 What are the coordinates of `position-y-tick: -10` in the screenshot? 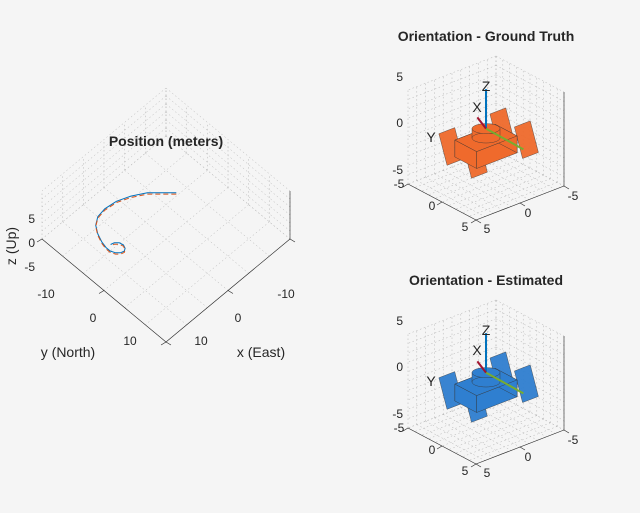 It's located at (46, 294).